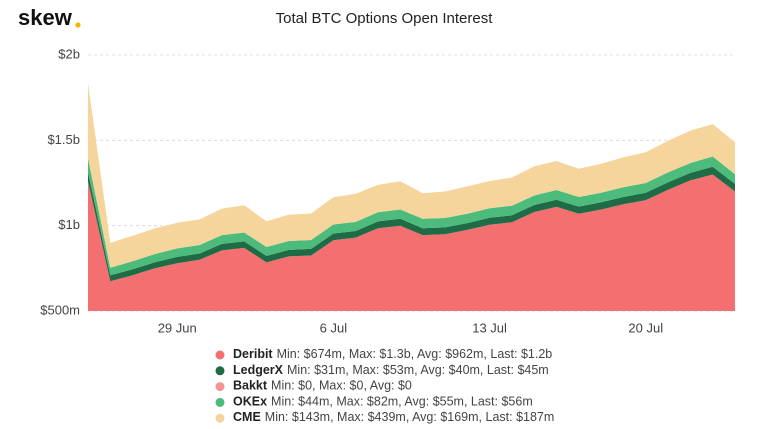  I want to click on logo: skew, so click(45, 17).